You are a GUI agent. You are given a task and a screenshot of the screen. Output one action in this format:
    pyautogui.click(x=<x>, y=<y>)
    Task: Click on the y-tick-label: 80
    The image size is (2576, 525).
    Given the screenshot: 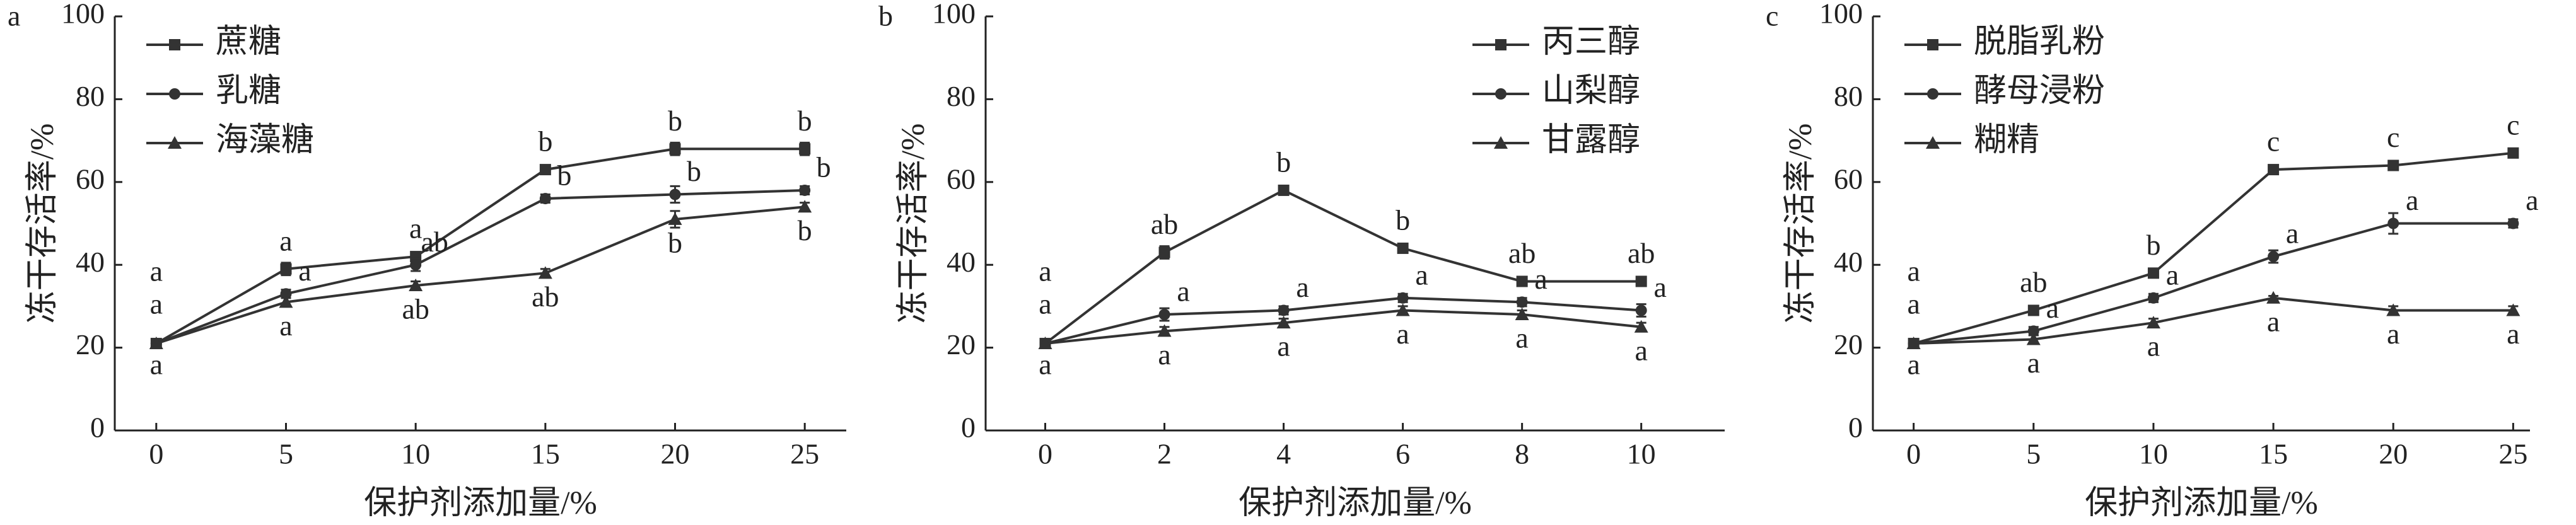 What is the action you would take?
    pyautogui.click(x=962, y=96)
    